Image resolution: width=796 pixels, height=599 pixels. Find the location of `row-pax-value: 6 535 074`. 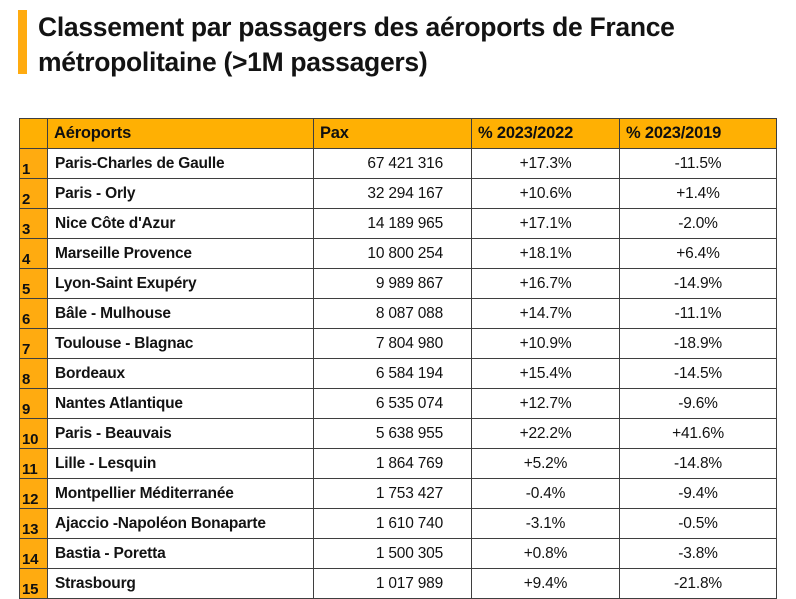

row-pax-value: 6 535 074 is located at coordinates (392, 403).